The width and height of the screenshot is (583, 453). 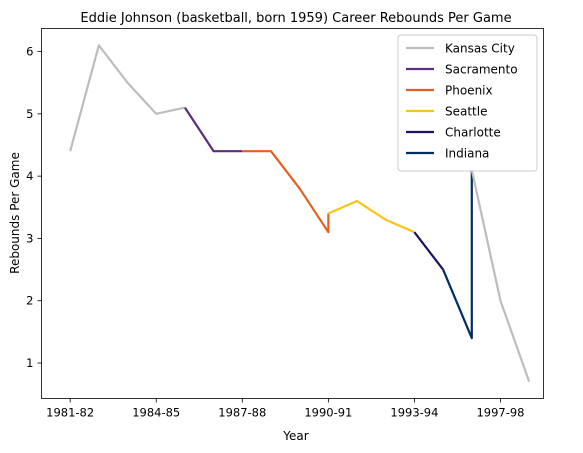 What do you see at coordinates (466, 112) in the screenshot?
I see `legend-label: Seattle` at bounding box center [466, 112].